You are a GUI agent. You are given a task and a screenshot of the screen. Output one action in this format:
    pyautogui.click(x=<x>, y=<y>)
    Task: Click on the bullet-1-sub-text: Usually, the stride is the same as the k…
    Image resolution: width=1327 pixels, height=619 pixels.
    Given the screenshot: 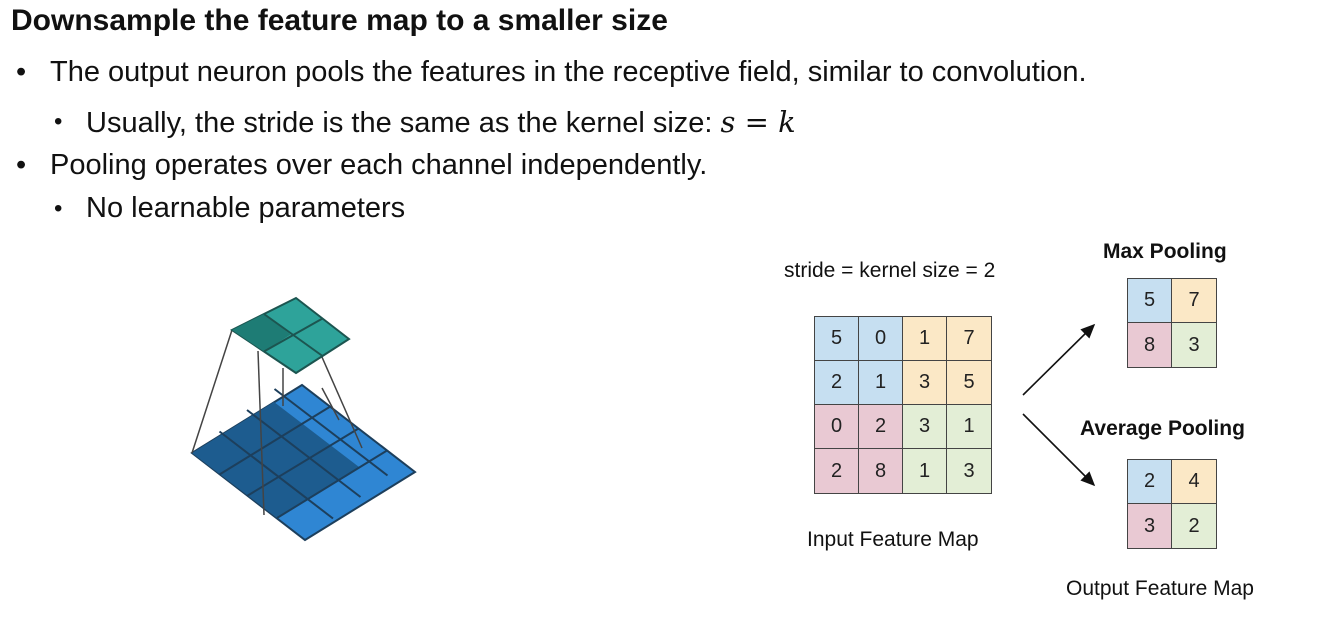 What is the action you would take?
    pyautogui.click(x=403, y=123)
    